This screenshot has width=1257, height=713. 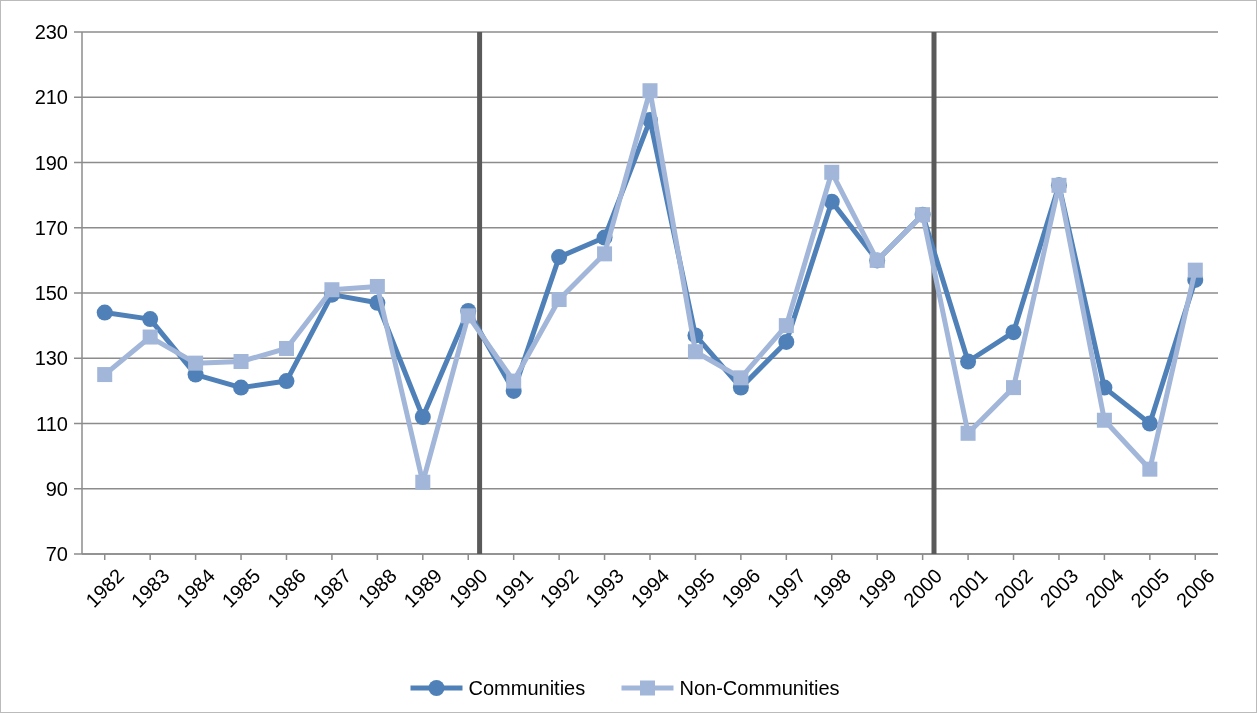 What do you see at coordinates (51, 358) in the screenshot?
I see `y-tick-label: 130` at bounding box center [51, 358].